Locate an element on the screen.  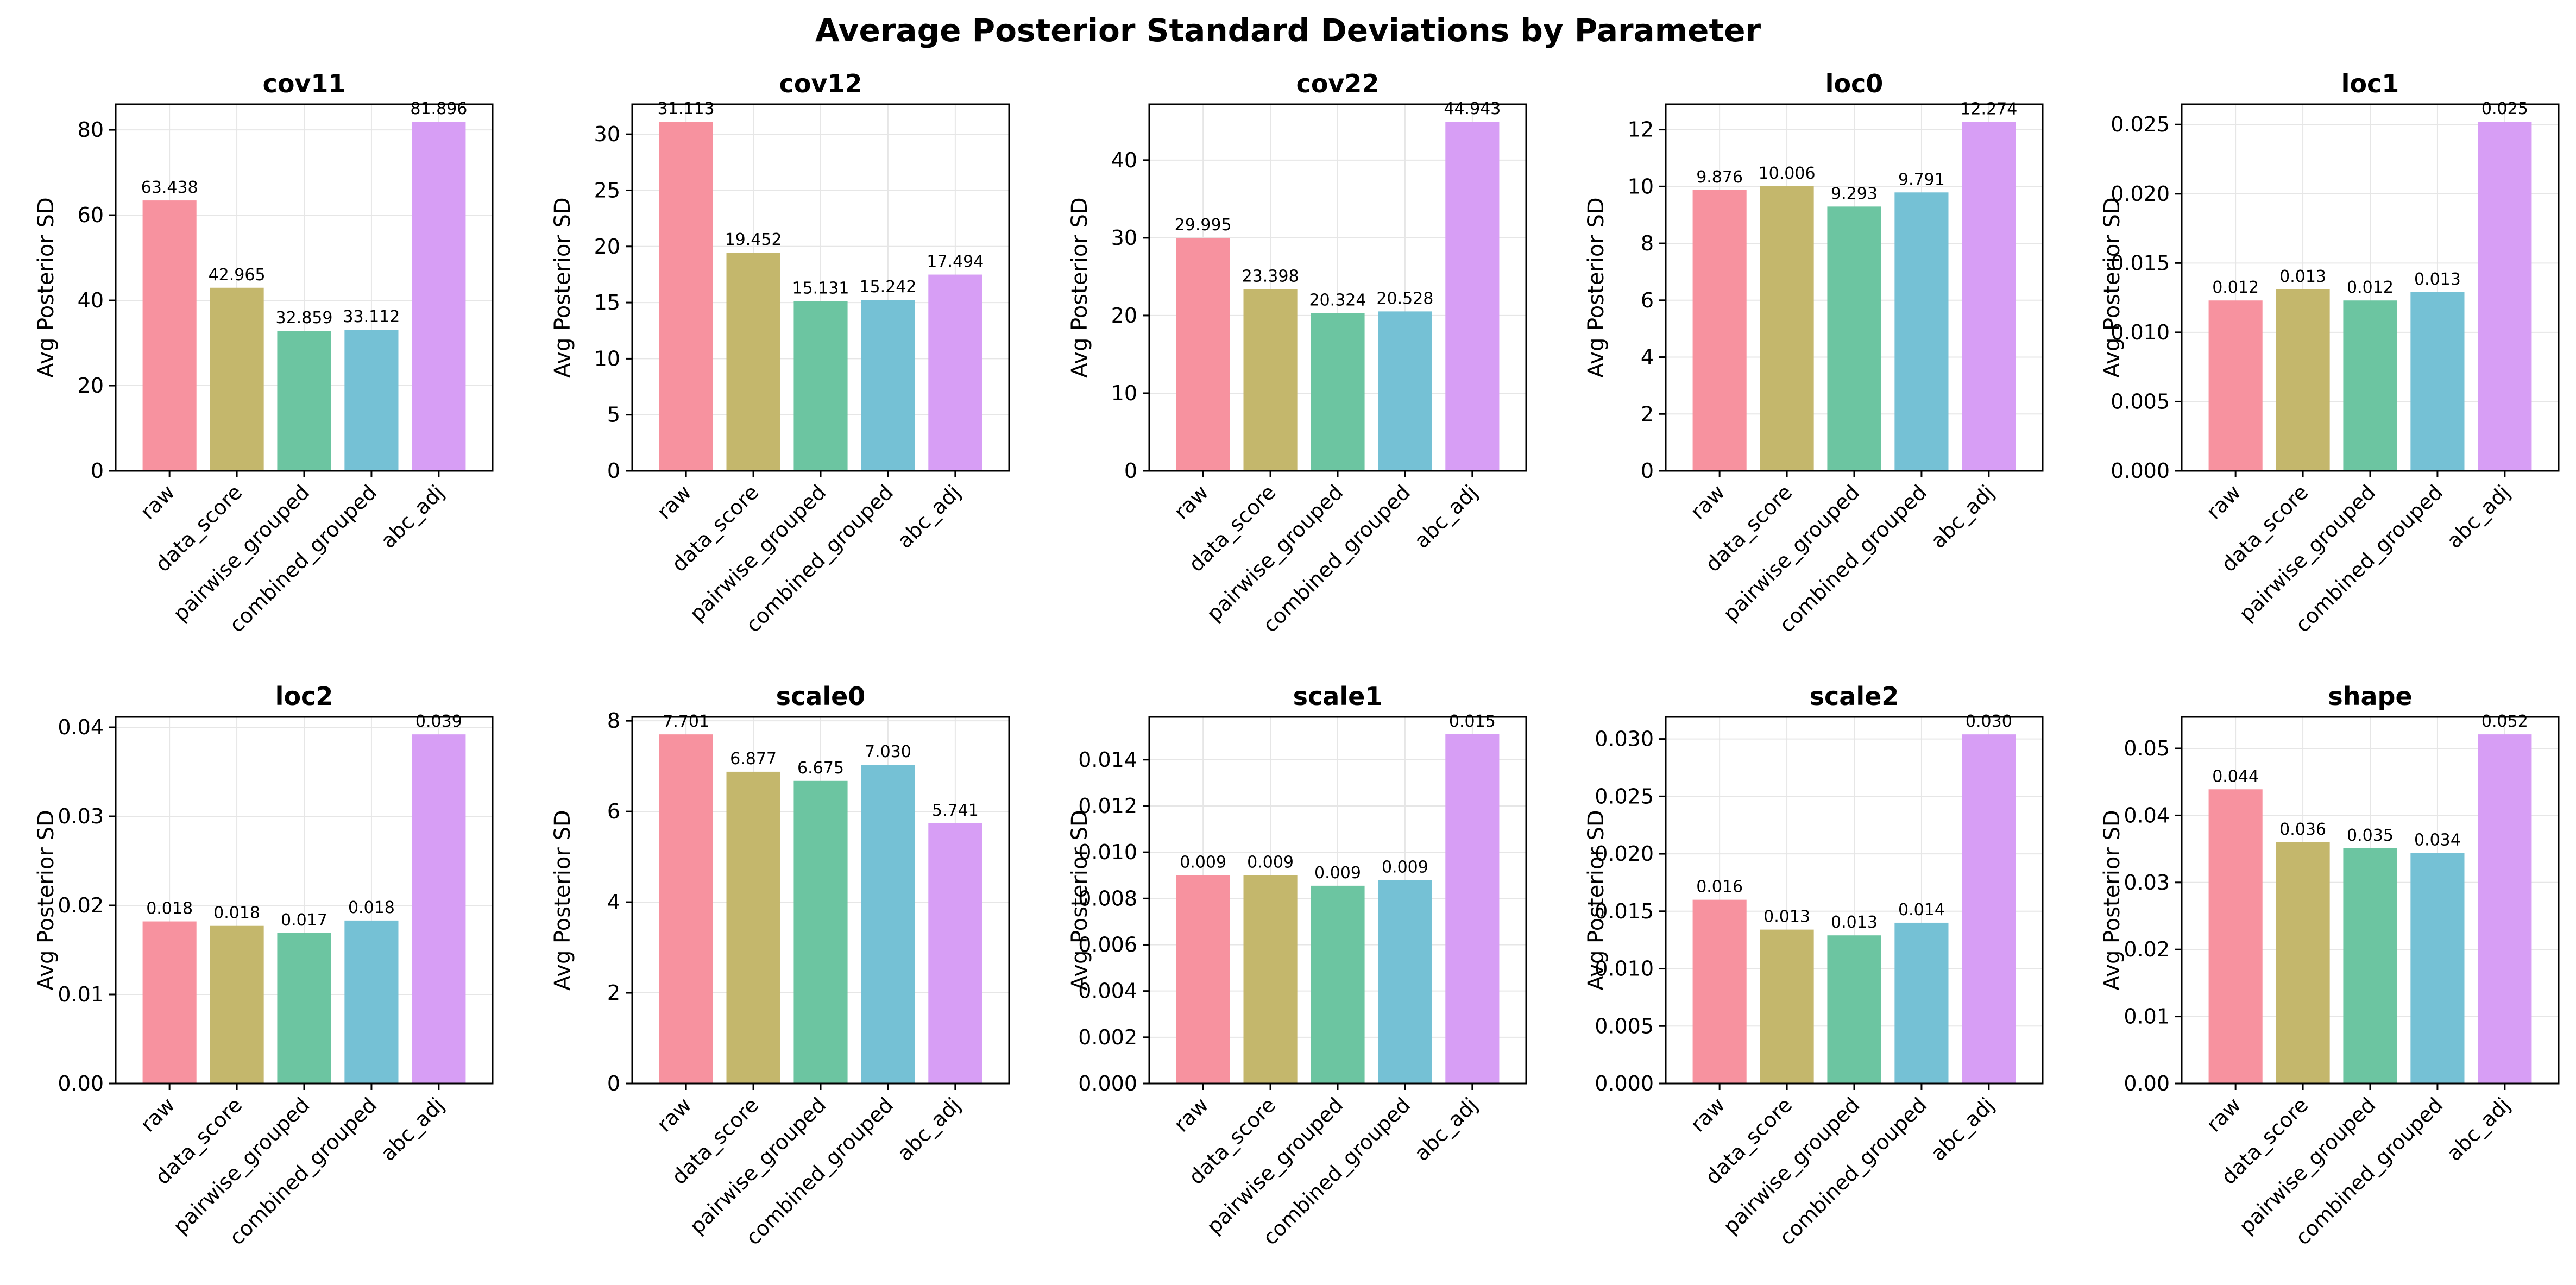
value-label: 31.113 is located at coordinates (686, 108).